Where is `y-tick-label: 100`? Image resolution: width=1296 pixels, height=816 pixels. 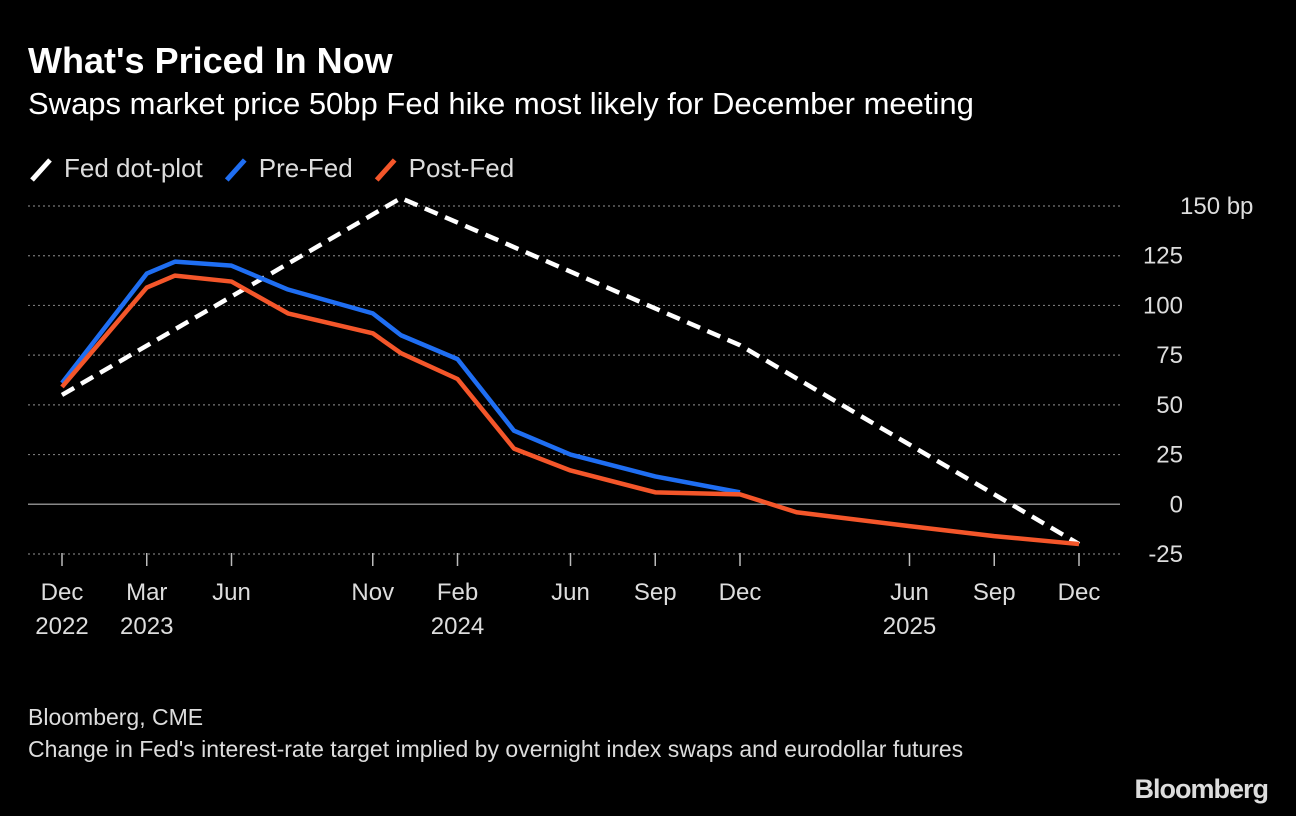
y-tick-label: 100 is located at coordinates (1163, 305).